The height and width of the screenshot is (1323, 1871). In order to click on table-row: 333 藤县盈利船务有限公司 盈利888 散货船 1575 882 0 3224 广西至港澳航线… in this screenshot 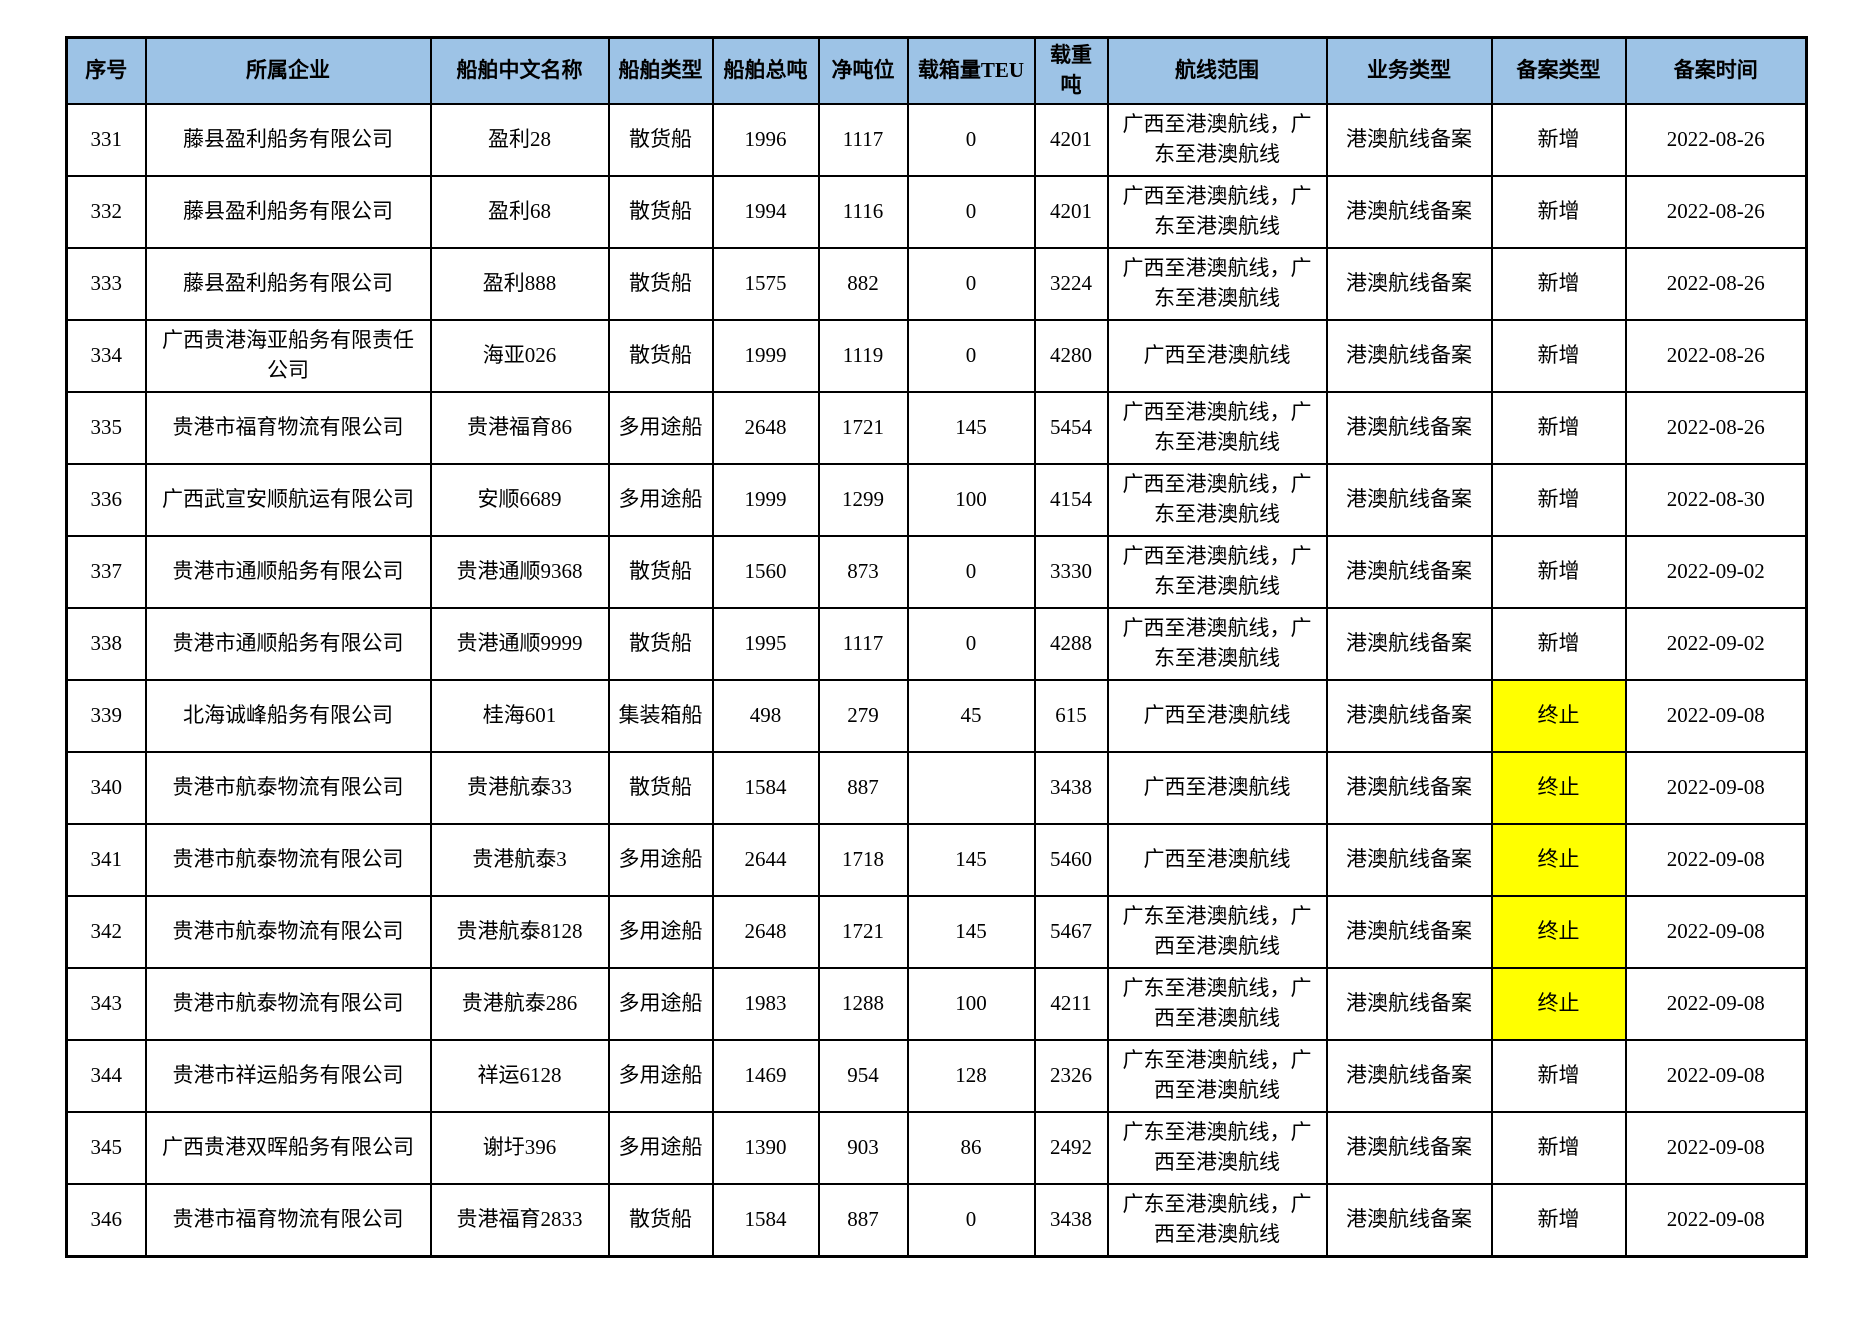, I will do `click(936, 284)`.